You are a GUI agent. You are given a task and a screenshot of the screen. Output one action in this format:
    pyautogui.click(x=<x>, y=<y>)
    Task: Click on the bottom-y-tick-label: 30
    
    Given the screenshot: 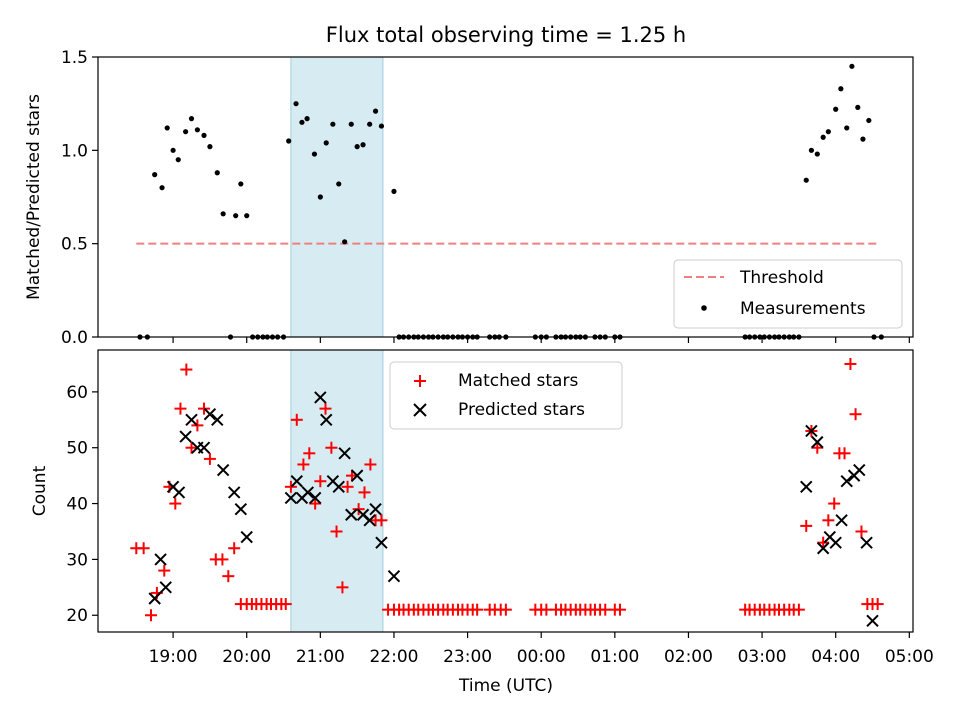 What is the action you would take?
    pyautogui.click(x=77, y=560)
    